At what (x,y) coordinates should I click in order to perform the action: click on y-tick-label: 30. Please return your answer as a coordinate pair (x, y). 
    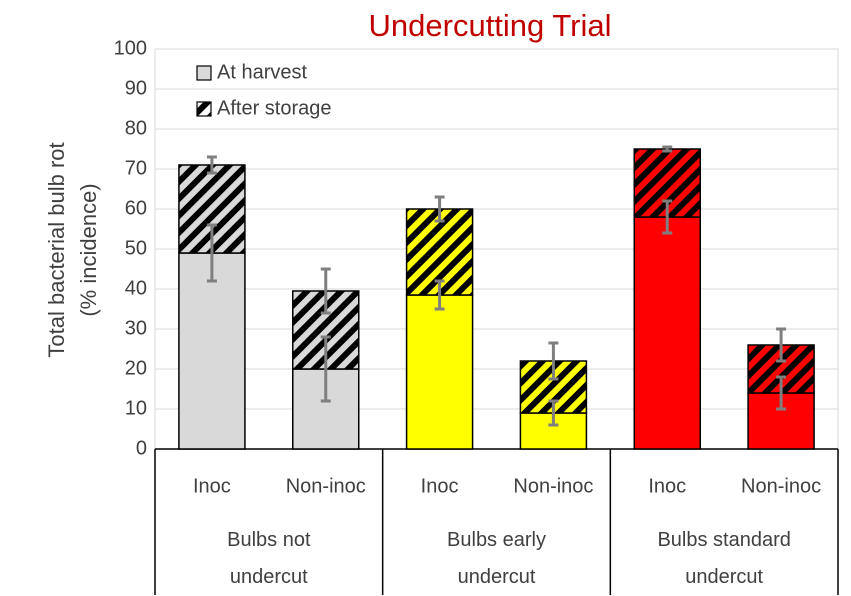
    Looking at the image, I should click on (136, 328).